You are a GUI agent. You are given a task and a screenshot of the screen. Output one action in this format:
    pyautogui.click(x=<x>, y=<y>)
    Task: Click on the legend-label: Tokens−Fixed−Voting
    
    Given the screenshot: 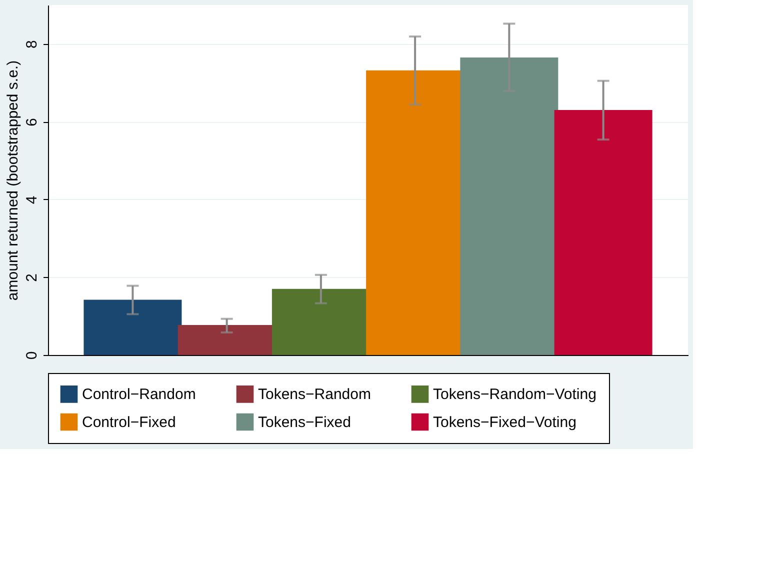 What is the action you would take?
    pyautogui.click(x=504, y=422)
    